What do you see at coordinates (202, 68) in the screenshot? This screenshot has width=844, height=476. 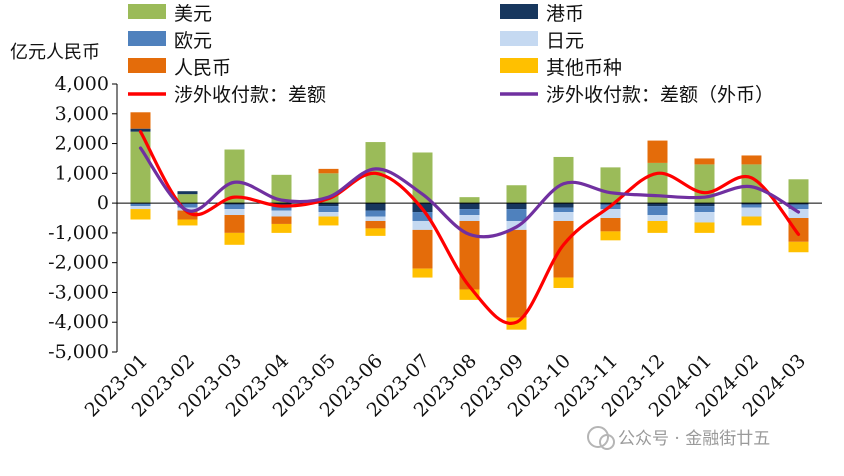 I see `legend-label: 人民币` at bounding box center [202, 68].